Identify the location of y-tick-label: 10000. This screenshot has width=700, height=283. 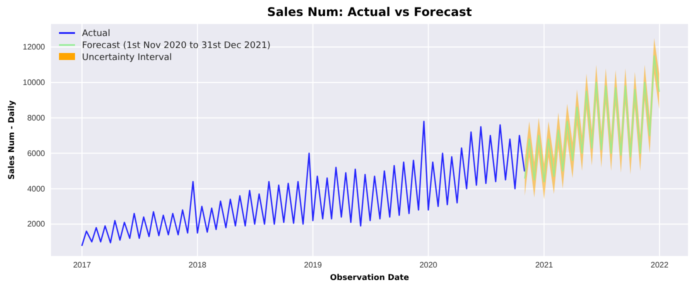
(34, 83).